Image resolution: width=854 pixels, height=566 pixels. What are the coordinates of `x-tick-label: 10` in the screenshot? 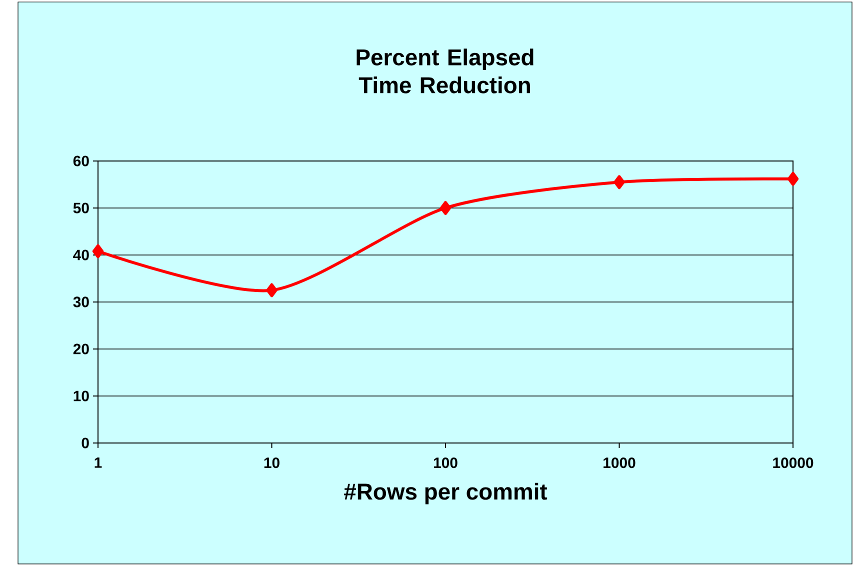 It's located at (272, 463).